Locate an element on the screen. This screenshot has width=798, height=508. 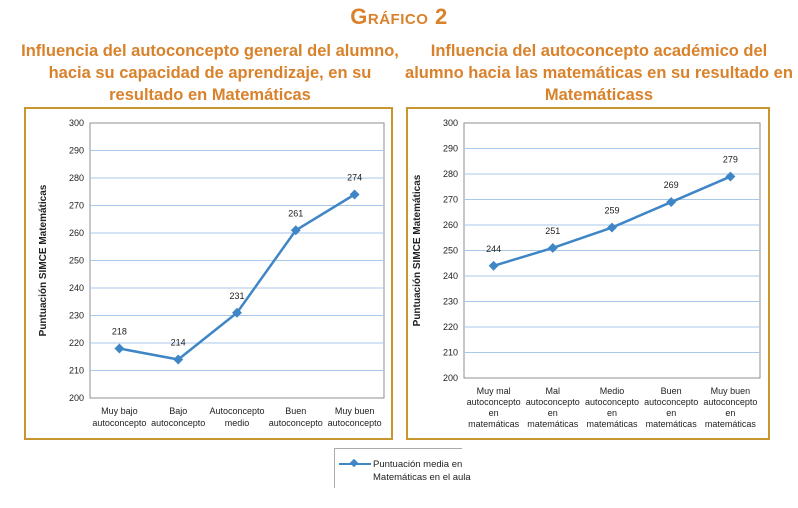
left-y-tick-label: 270 is located at coordinates (76, 206).